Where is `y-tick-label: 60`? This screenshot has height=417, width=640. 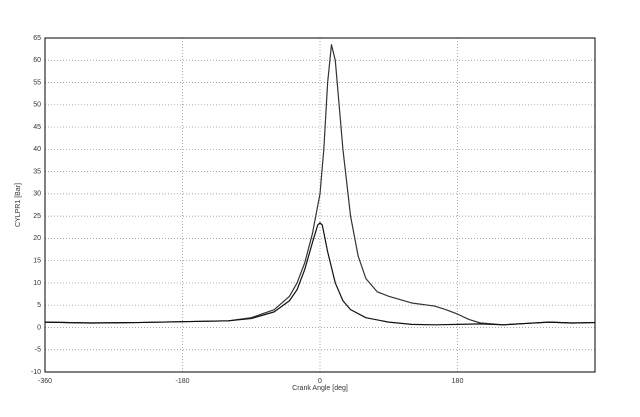 y-tick-label: 60 is located at coordinates (37, 60).